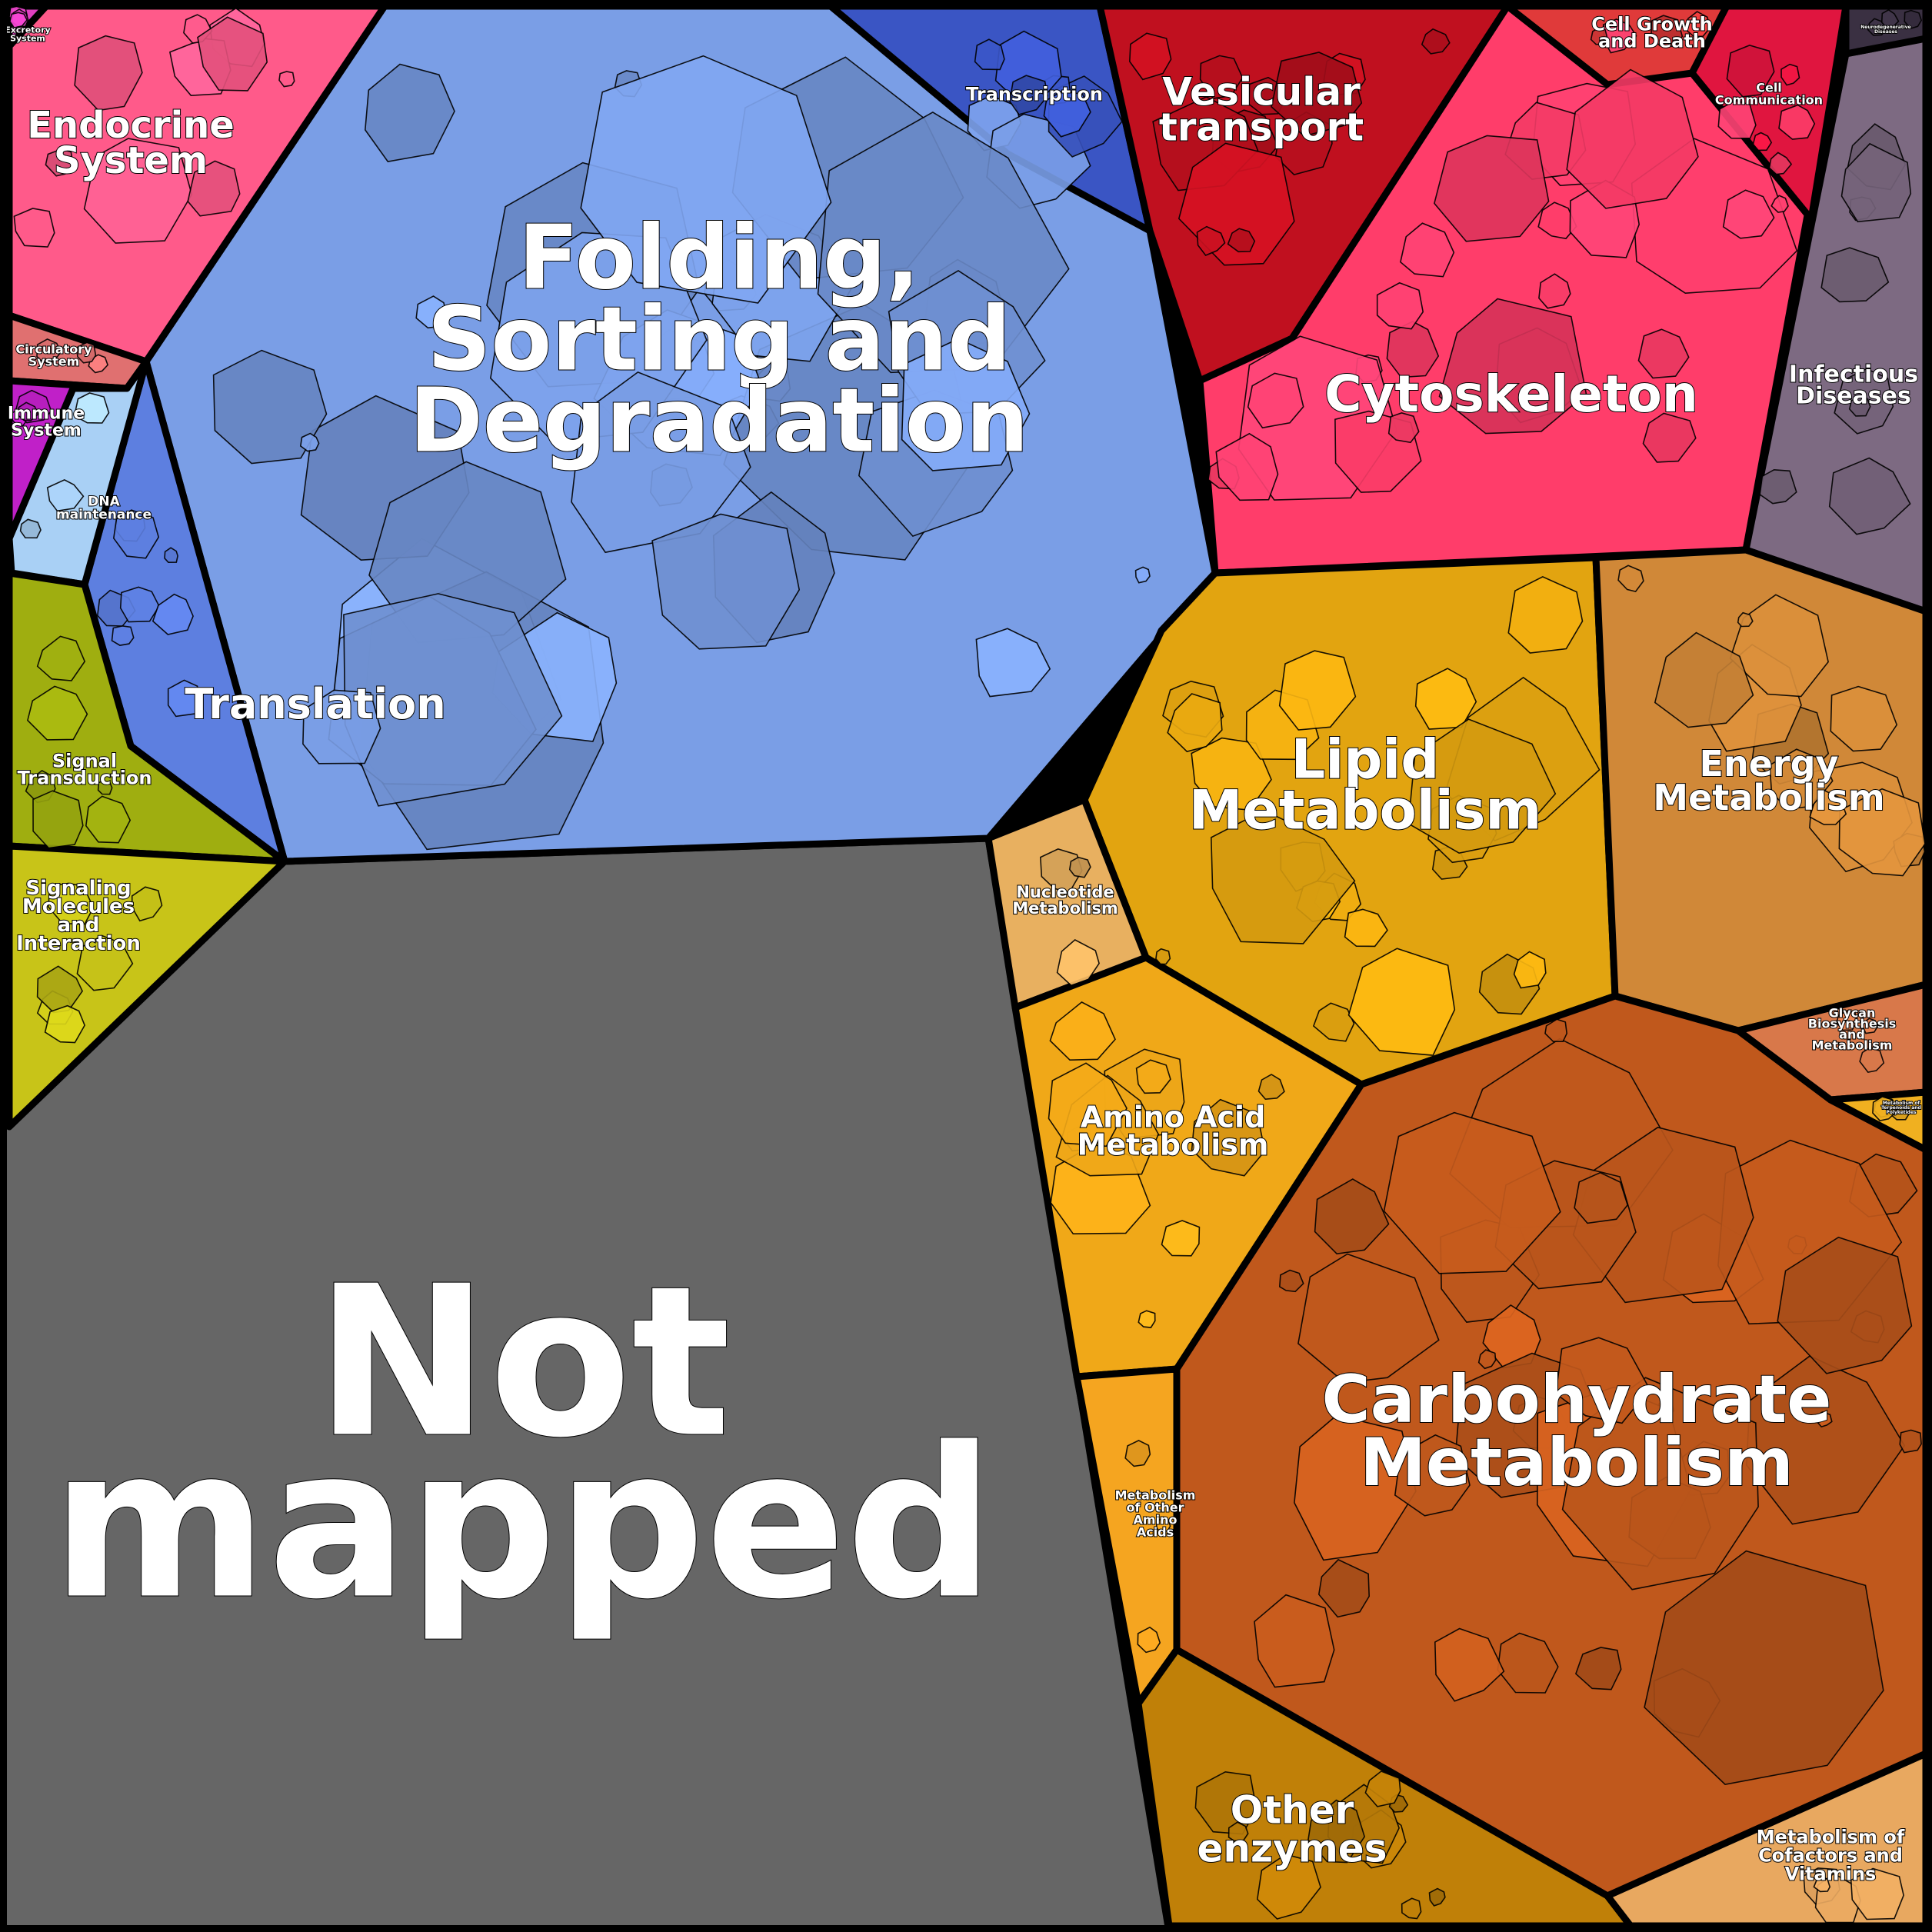 The width and height of the screenshot is (1932, 1932). I want to click on label-carbohydrate: Carbohydrate Metabolism, so click(1577, 1431).